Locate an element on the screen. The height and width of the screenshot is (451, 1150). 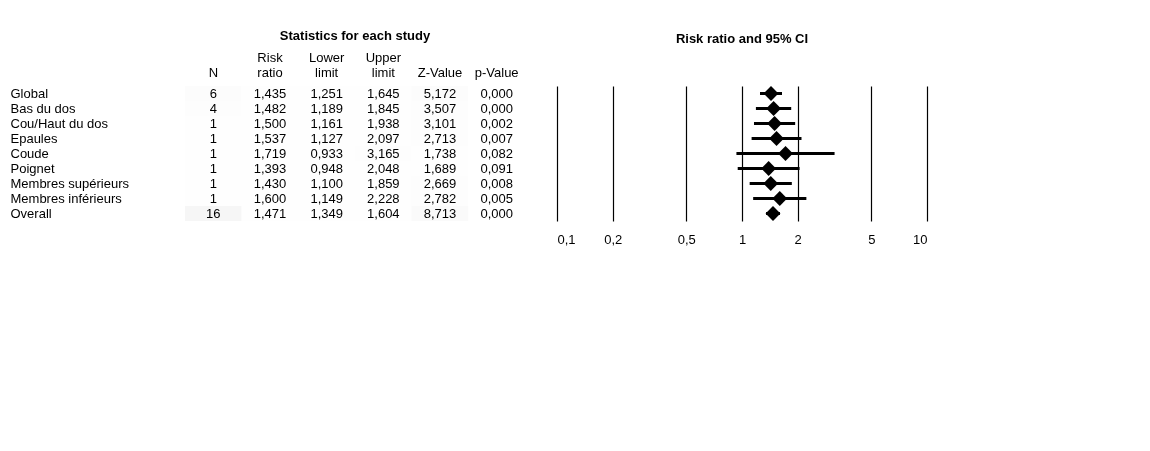
data-label: 2,228 is located at coordinates (383, 198).